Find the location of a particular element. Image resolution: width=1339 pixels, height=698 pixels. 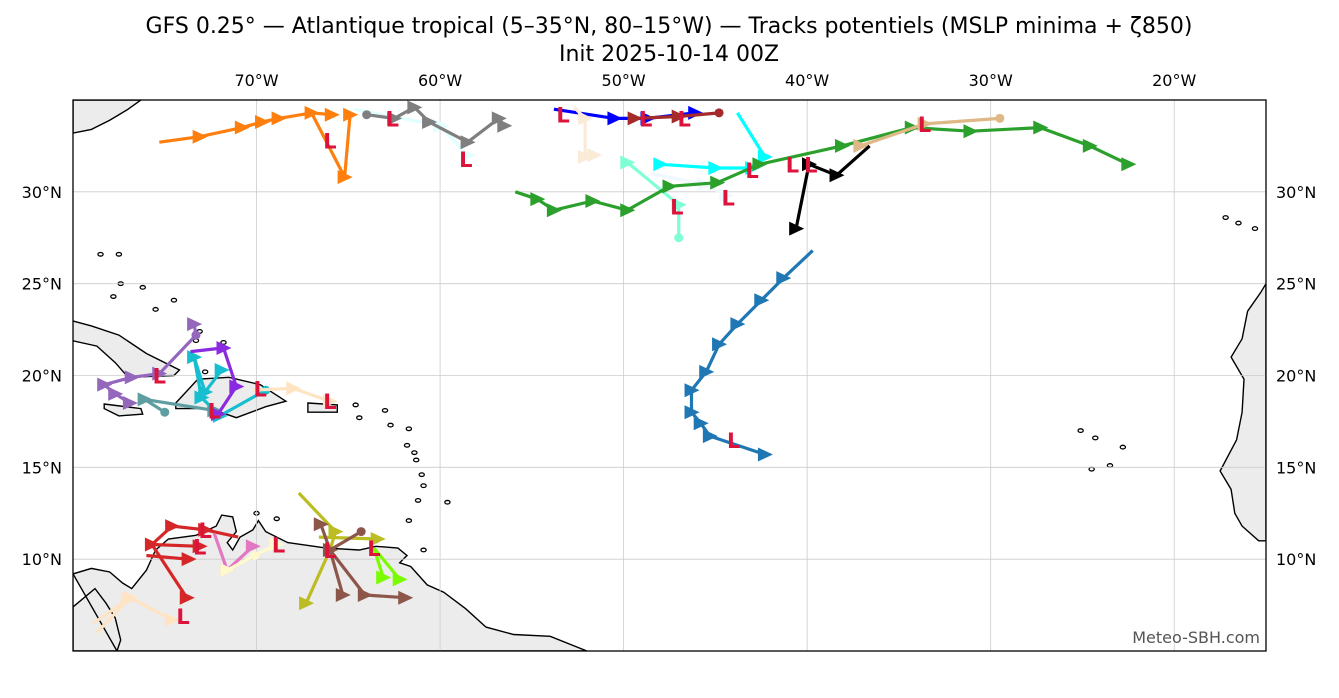

lon-tick-label: 70°W is located at coordinates (256, 80).